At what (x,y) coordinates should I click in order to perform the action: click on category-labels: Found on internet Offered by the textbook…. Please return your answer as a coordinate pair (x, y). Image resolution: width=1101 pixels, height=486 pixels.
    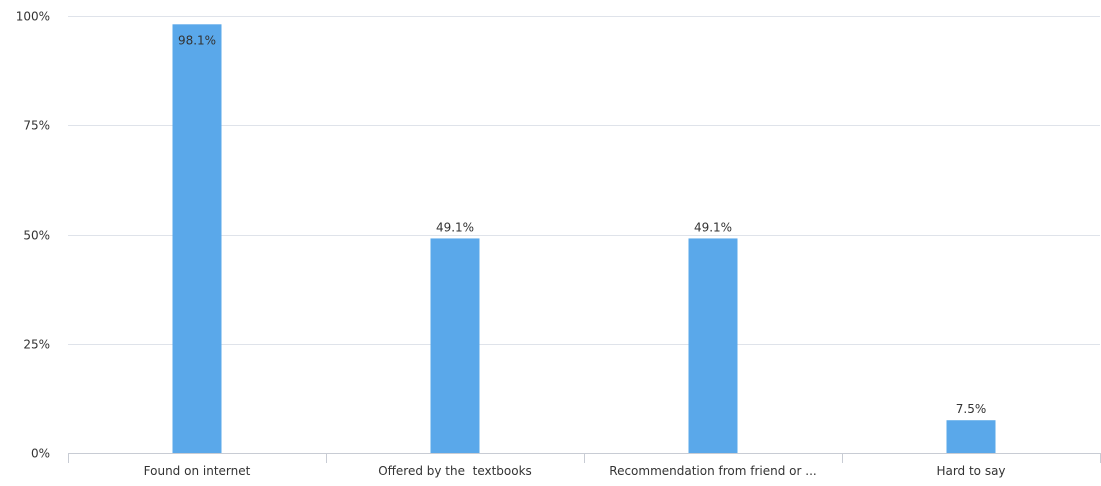
    Looking at the image, I should click on (575, 471).